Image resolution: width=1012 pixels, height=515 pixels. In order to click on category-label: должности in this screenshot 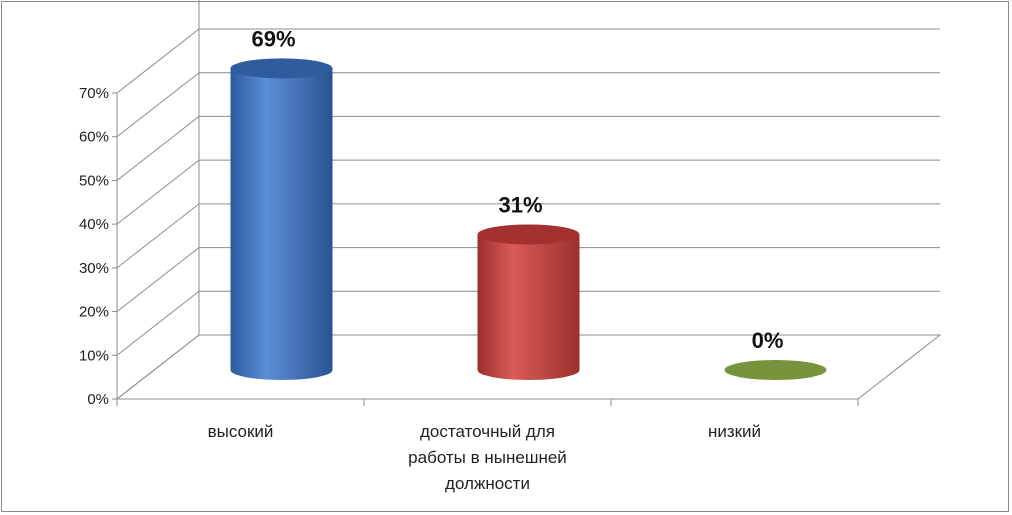, I will do `click(487, 483)`.